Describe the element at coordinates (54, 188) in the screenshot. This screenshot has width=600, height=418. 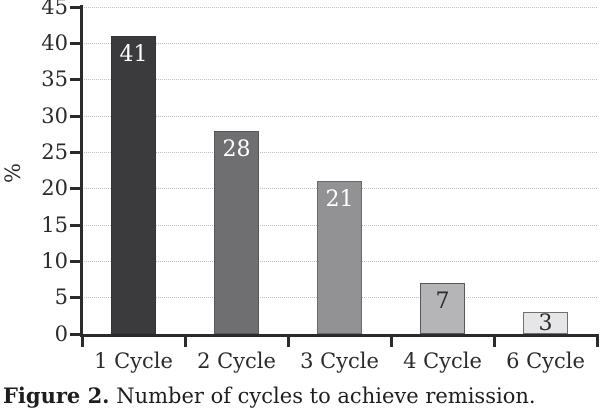
I see `y-tick-label-20: 20` at that location.